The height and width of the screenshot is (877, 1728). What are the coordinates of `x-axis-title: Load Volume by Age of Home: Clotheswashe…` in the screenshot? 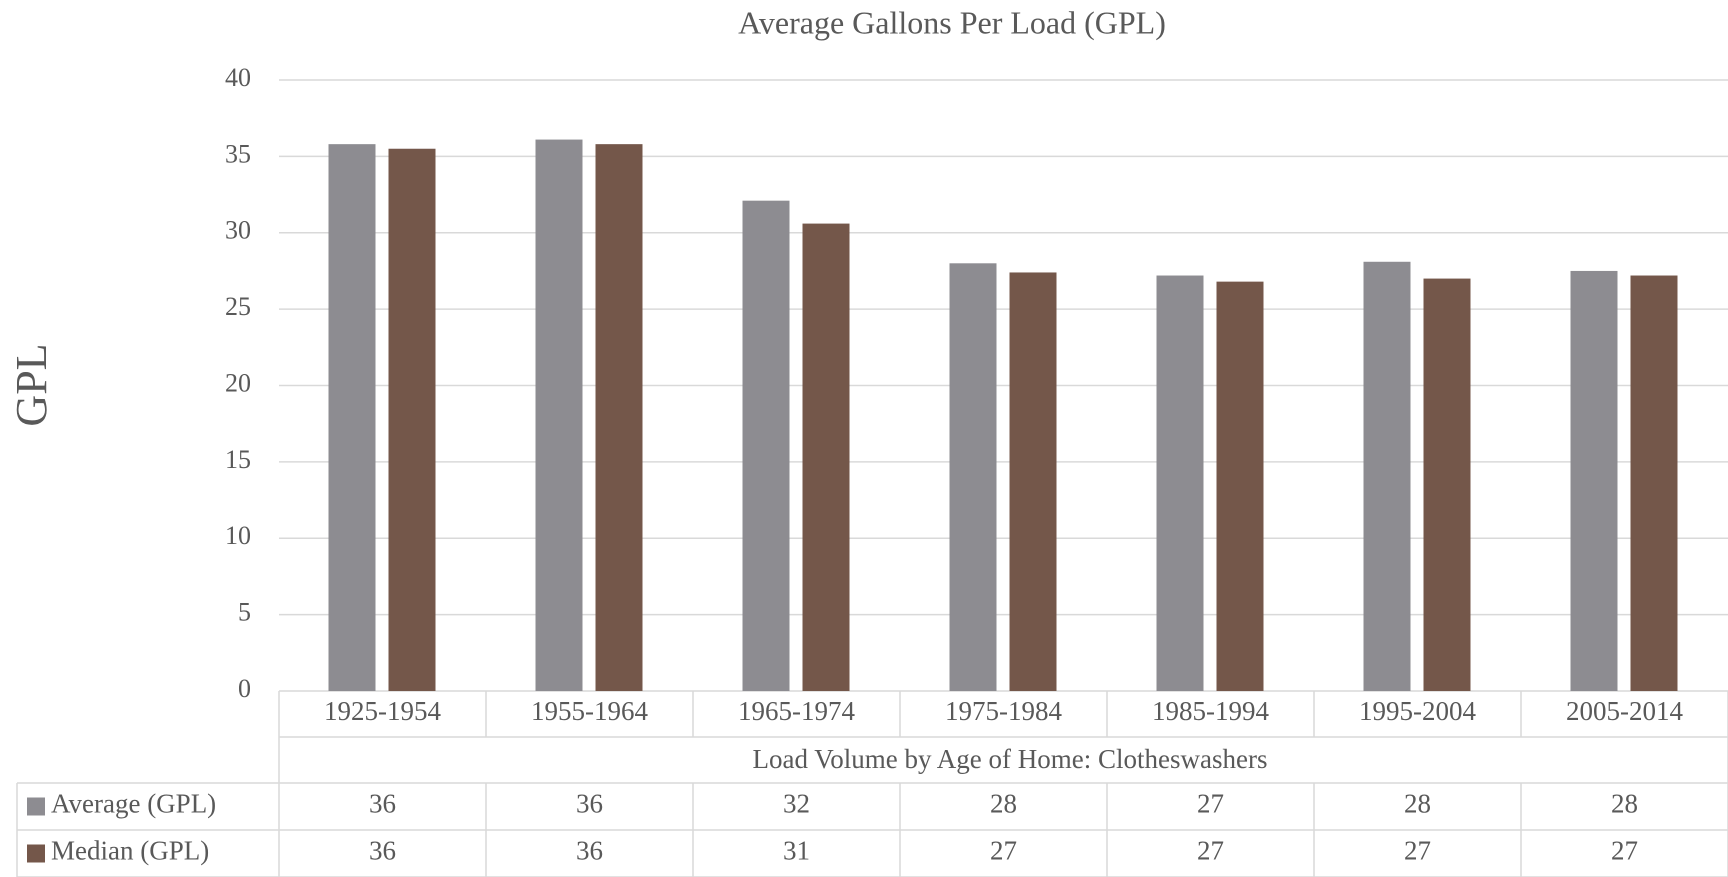 It's located at (1010, 759).